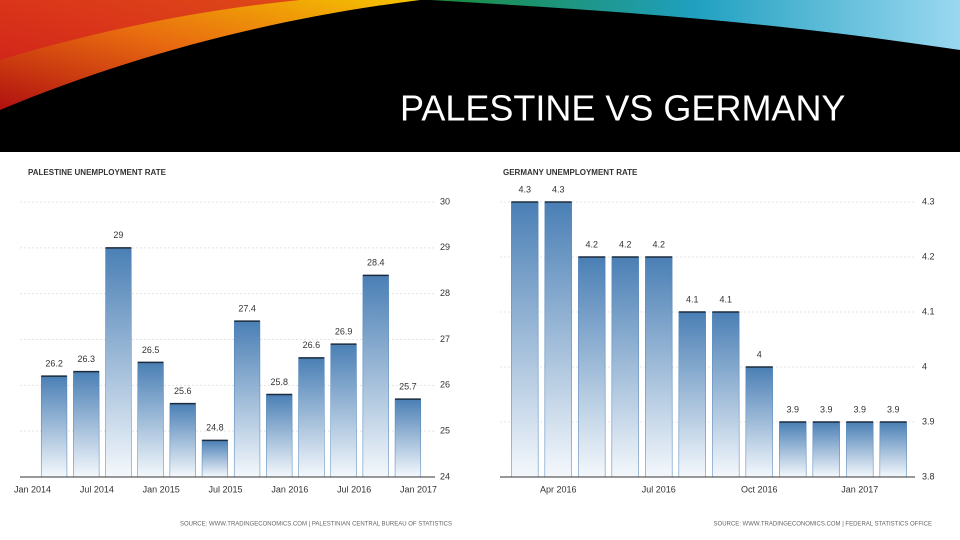  Describe the element at coordinates (928, 256) in the screenshot. I see `y-tick-label: 4.2` at that location.